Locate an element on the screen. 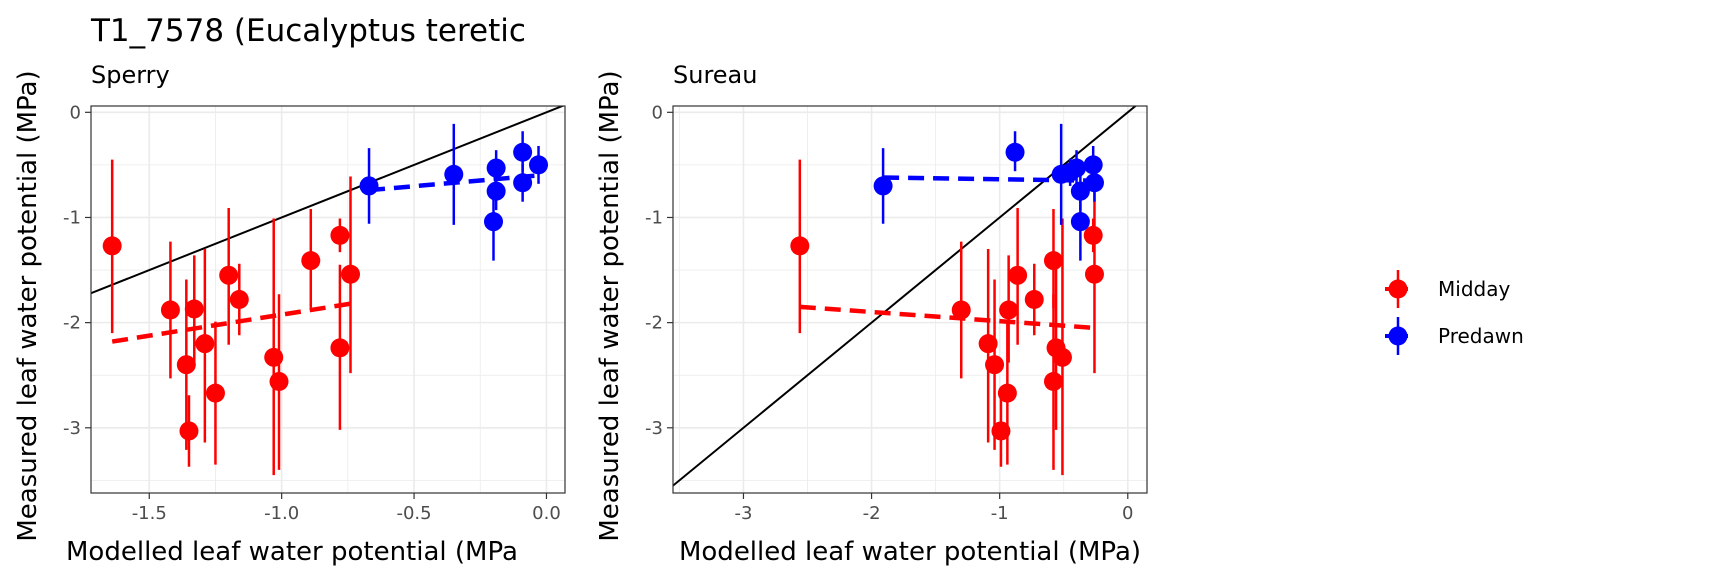 This screenshot has height=576, width=1728. x-axis-title: Modelled leaf water potential (MPa is located at coordinates (292, 552).